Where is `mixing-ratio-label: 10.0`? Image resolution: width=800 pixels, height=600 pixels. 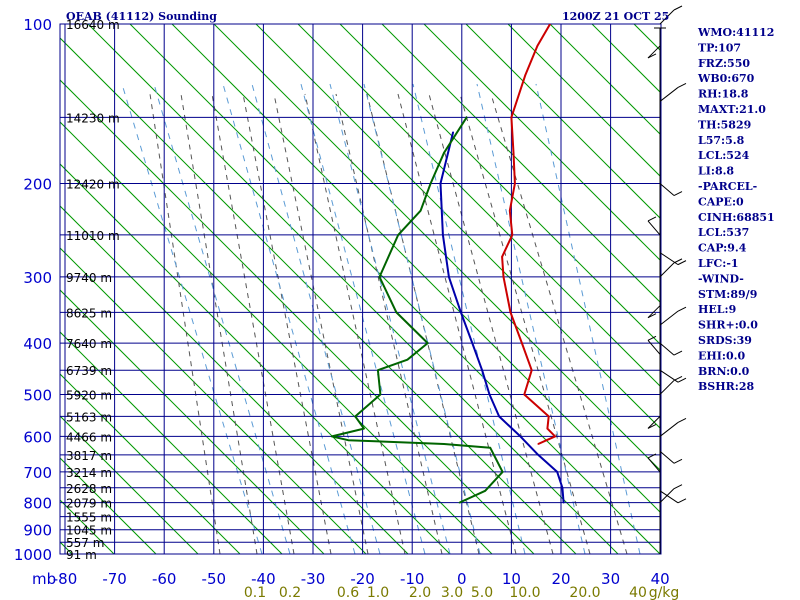 mixing-ratio-label: 10.0 is located at coordinates (524, 592).